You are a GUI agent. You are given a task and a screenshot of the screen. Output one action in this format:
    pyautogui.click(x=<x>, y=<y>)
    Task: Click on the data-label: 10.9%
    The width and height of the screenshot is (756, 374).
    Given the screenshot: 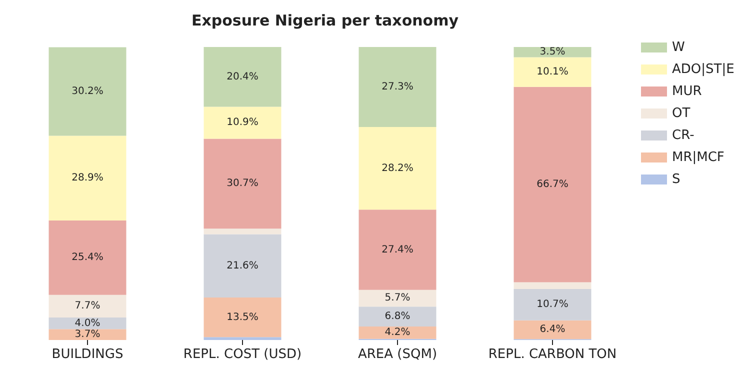 What is the action you would take?
    pyautogui.click(x=242, y=122)
    